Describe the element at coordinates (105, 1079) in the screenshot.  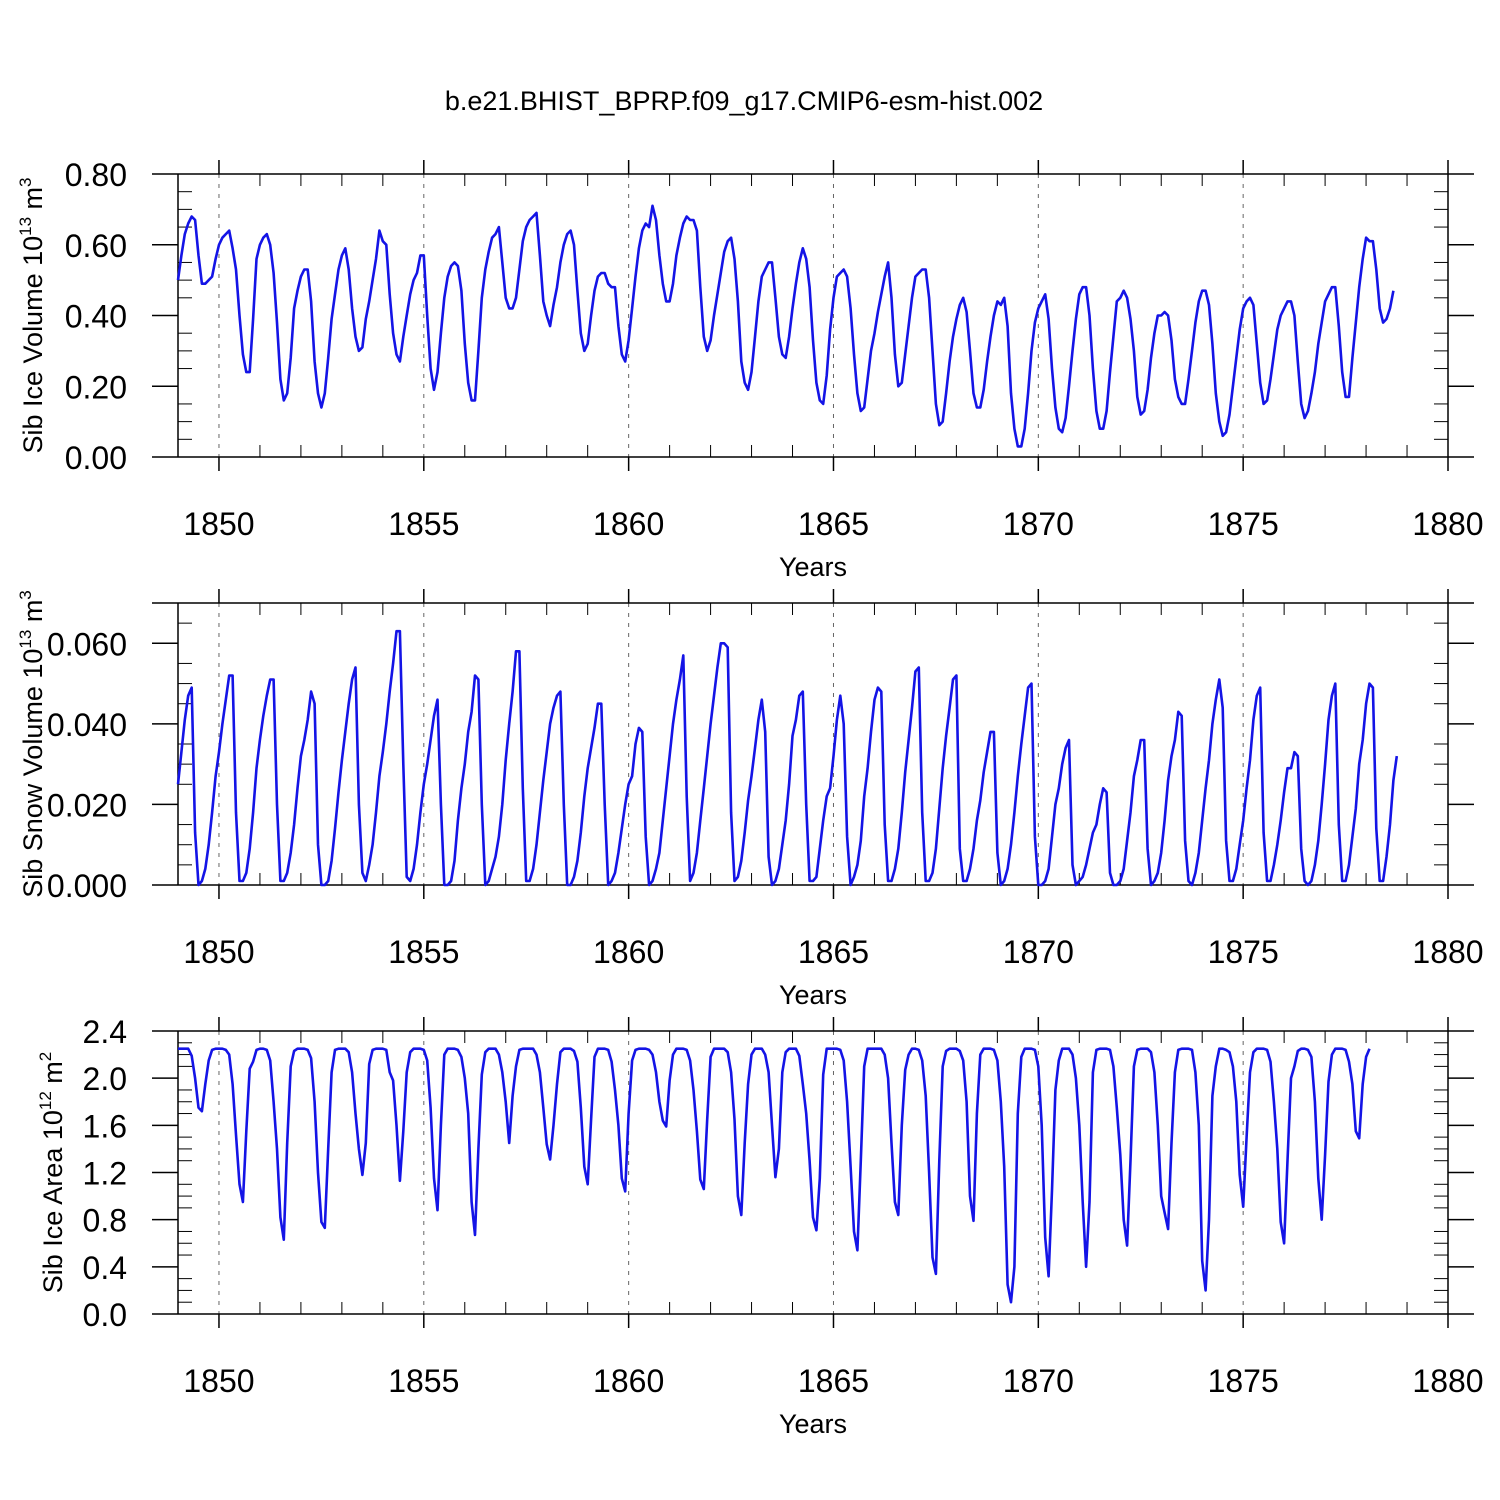
I see `y-tick-label: 2.0` at that location.